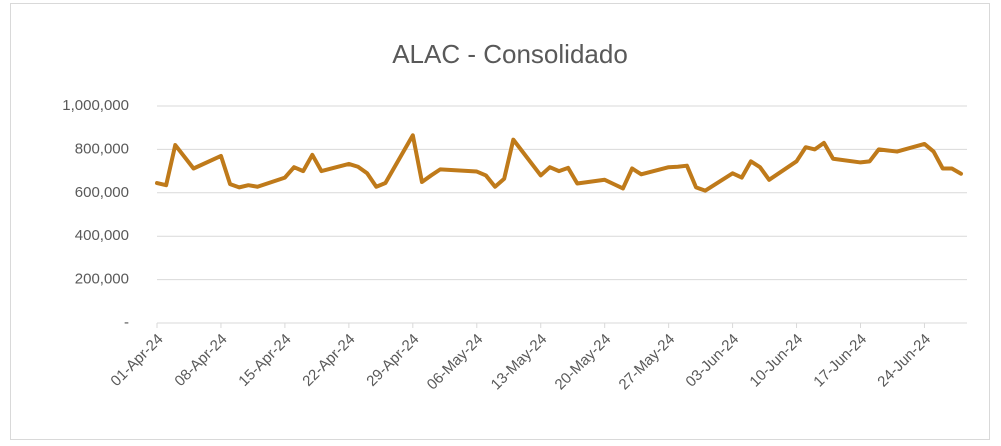 This screenshot has height=446, width=1001. I want to click on data-line, so click(559, 163).